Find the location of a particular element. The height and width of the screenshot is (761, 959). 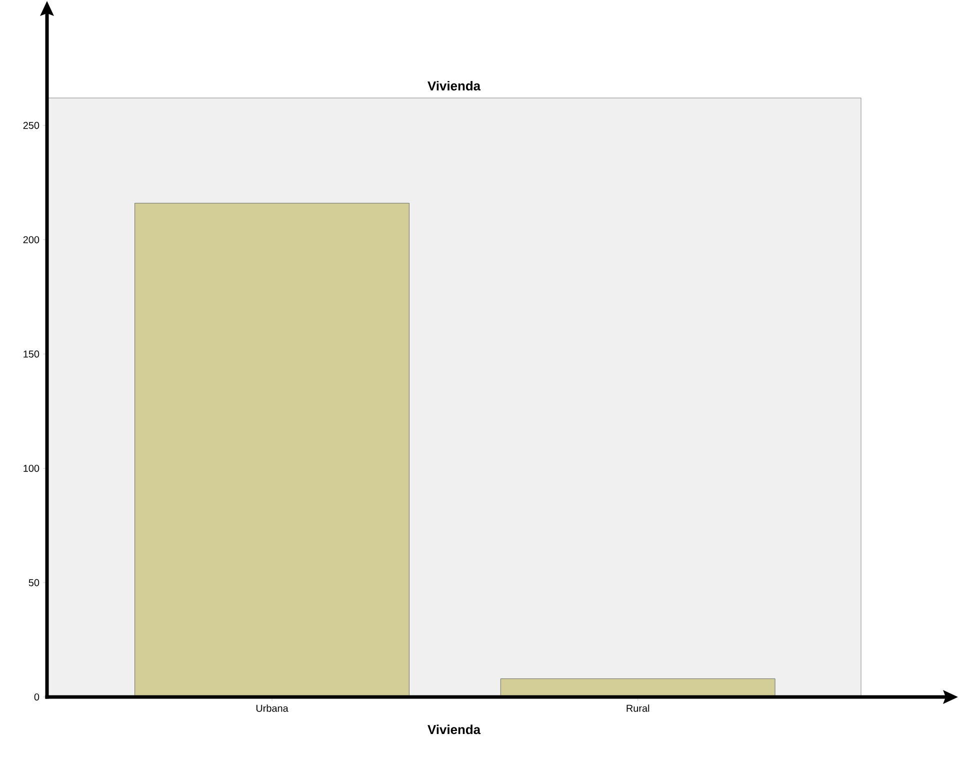

chart-title: Vivienda is located at coordinates (454, 85).